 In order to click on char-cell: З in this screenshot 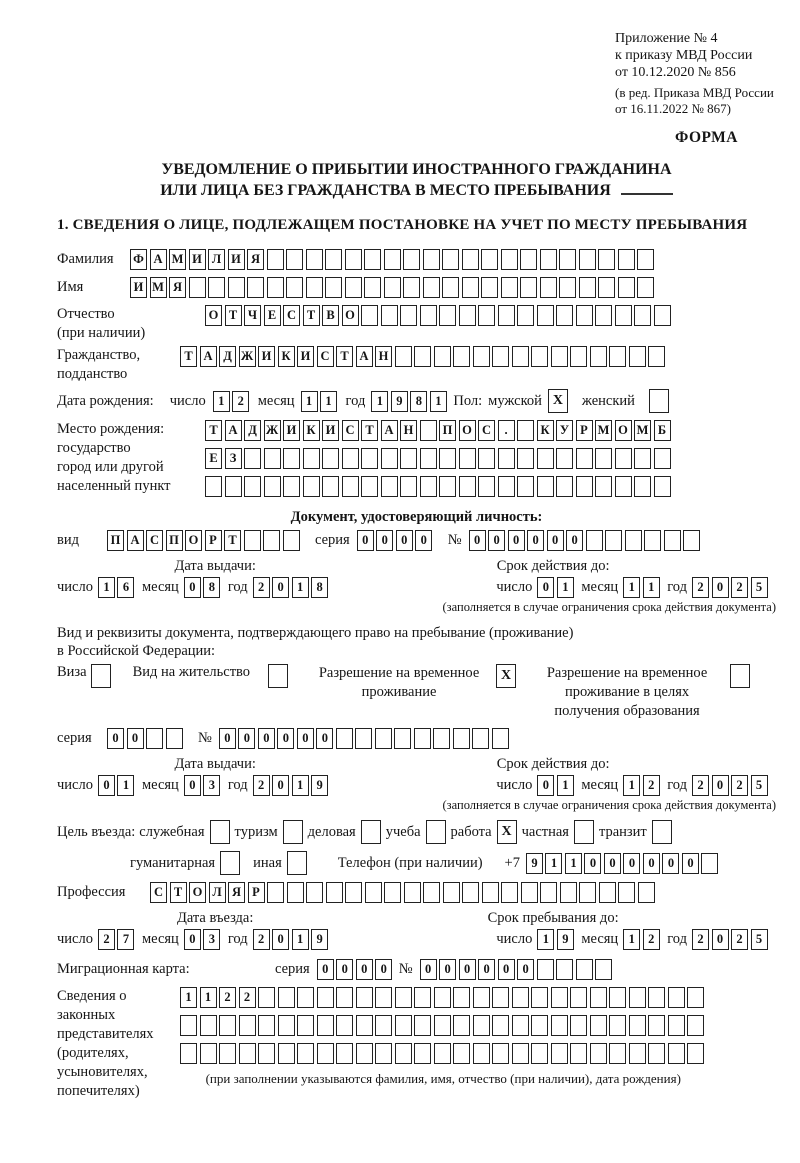, I will do `click(233, 458)`.